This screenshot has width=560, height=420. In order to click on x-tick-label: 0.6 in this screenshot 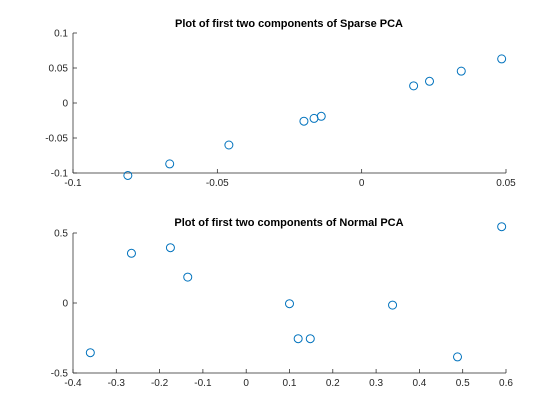, I will do `click(506, 383)`.